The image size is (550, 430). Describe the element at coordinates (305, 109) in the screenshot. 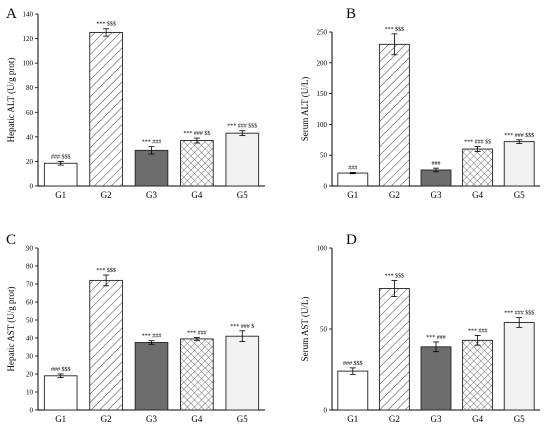

I see `y-axis-title: Serum ALT (U/L)` at that location.